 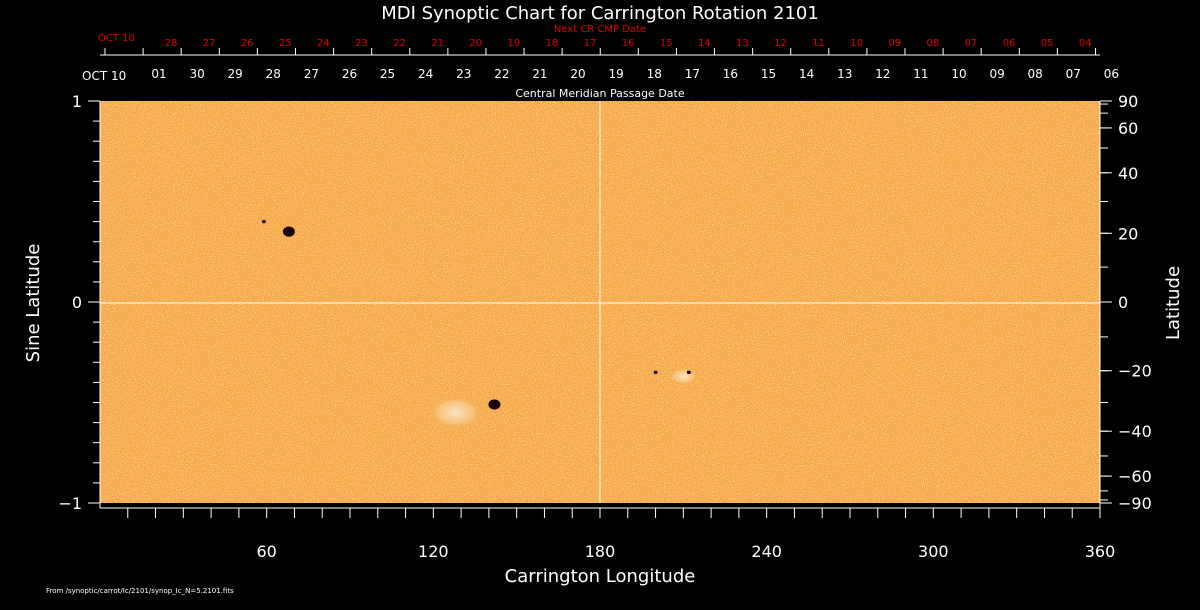 What do you see at coordinates (600, 576) in the screenshot?
I see `x-axis-label: Carrington Longitude` at bounding box center [600, 576].